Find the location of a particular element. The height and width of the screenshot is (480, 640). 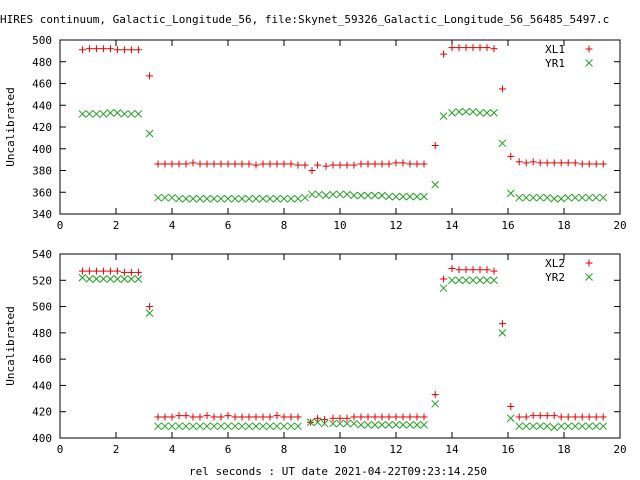

legend-label-yr1: YR1 is located at coordinates (555, 63).